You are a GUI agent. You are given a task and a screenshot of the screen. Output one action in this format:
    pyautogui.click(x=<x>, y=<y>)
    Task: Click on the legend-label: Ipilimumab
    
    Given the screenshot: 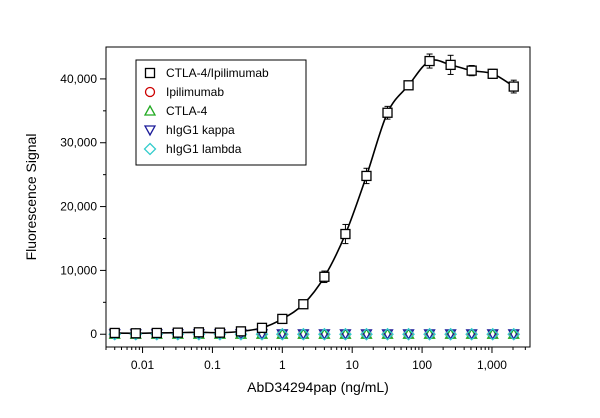 What is the action you would take?
    pyautogui.click(x=195, y=92)
    